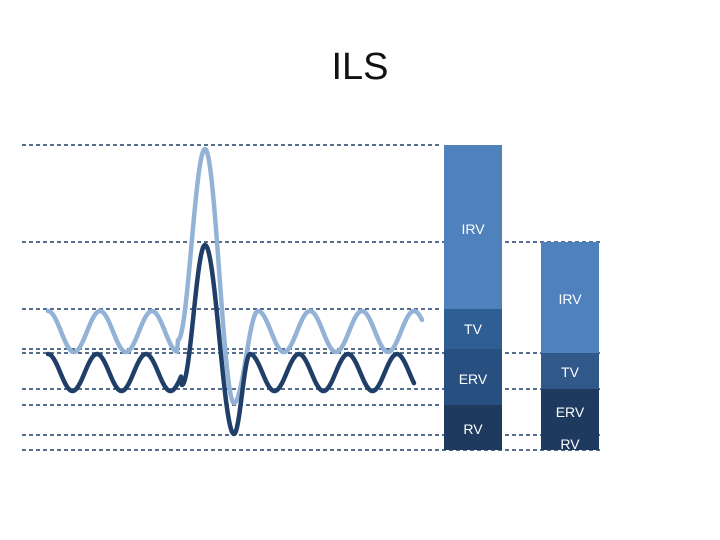 The image size is (720, 540). I want to click on left-erv-segment, so click(473, 377).